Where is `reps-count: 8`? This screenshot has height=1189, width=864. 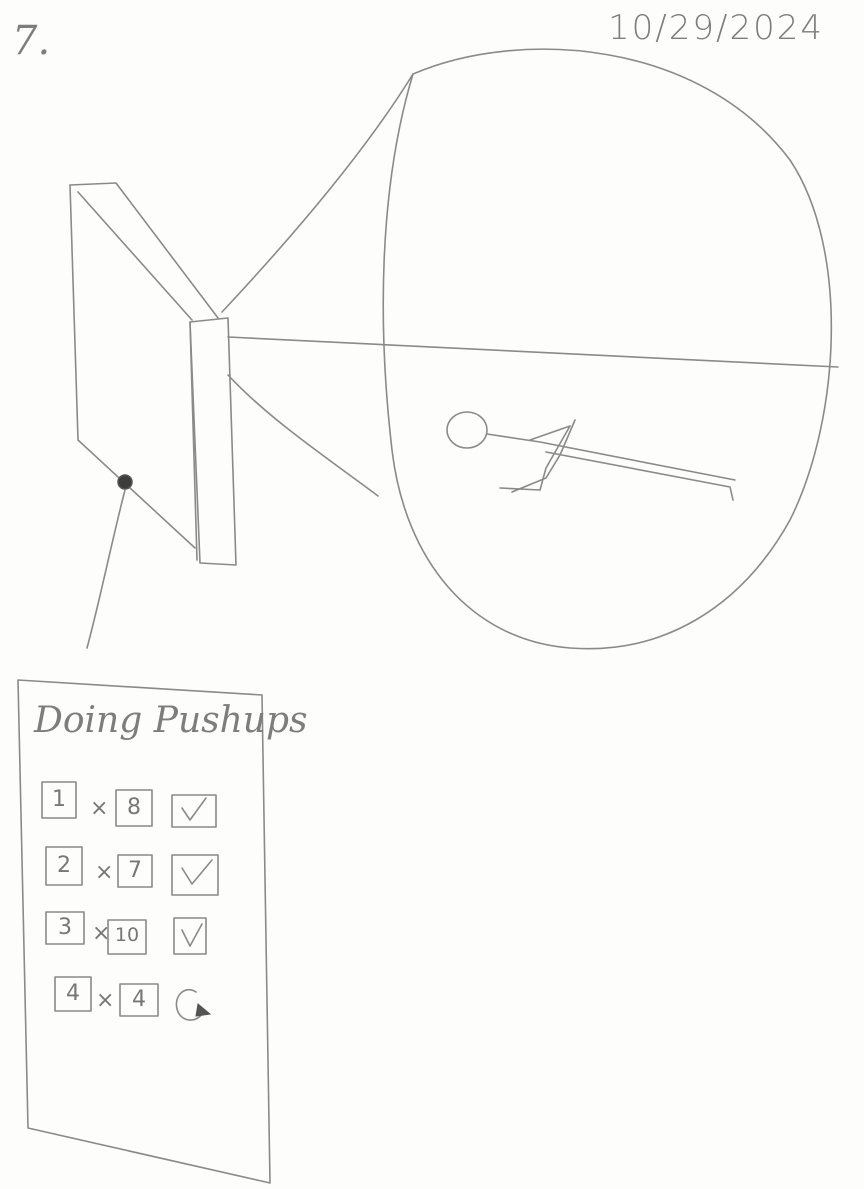 reps-count: 8 is located at coordinates (134, 807).